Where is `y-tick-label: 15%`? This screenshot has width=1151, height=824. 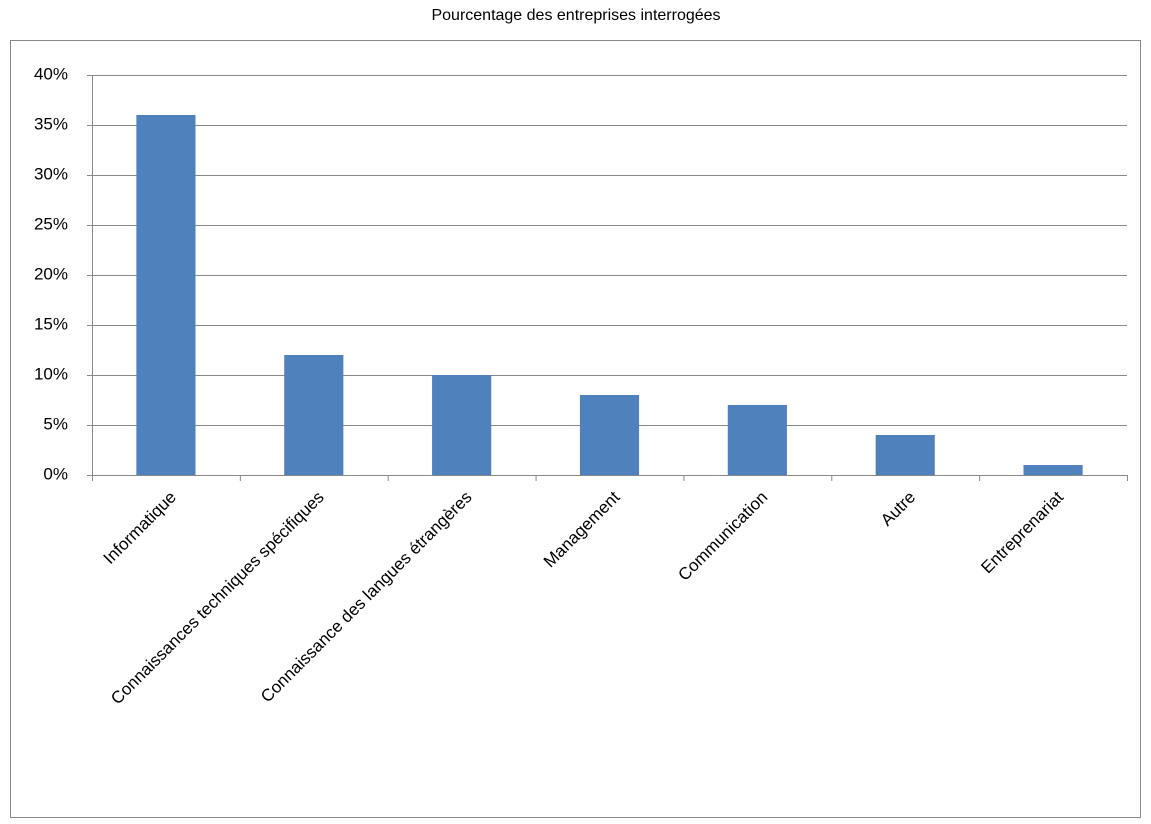
y-tick-label: 15% is located at coordinates (51, 323).